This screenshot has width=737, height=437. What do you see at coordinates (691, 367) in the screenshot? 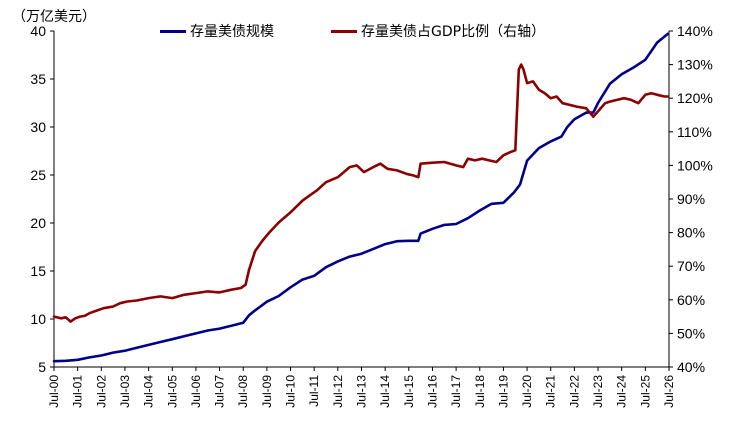
I see `right-axis-tick-label: 40%` at bounding box center [691, 367].